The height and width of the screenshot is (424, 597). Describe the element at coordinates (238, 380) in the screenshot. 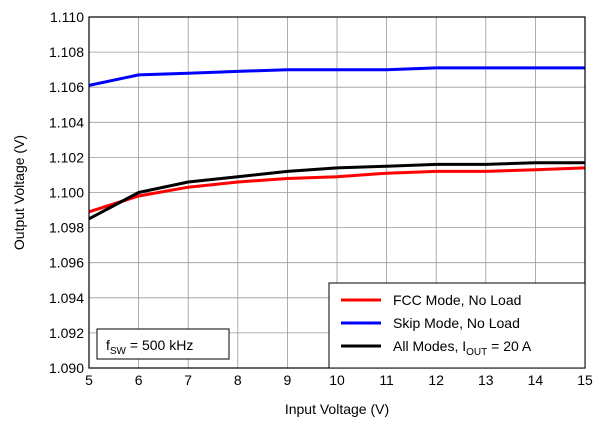

I see `x-tick-label: 8` at that location.